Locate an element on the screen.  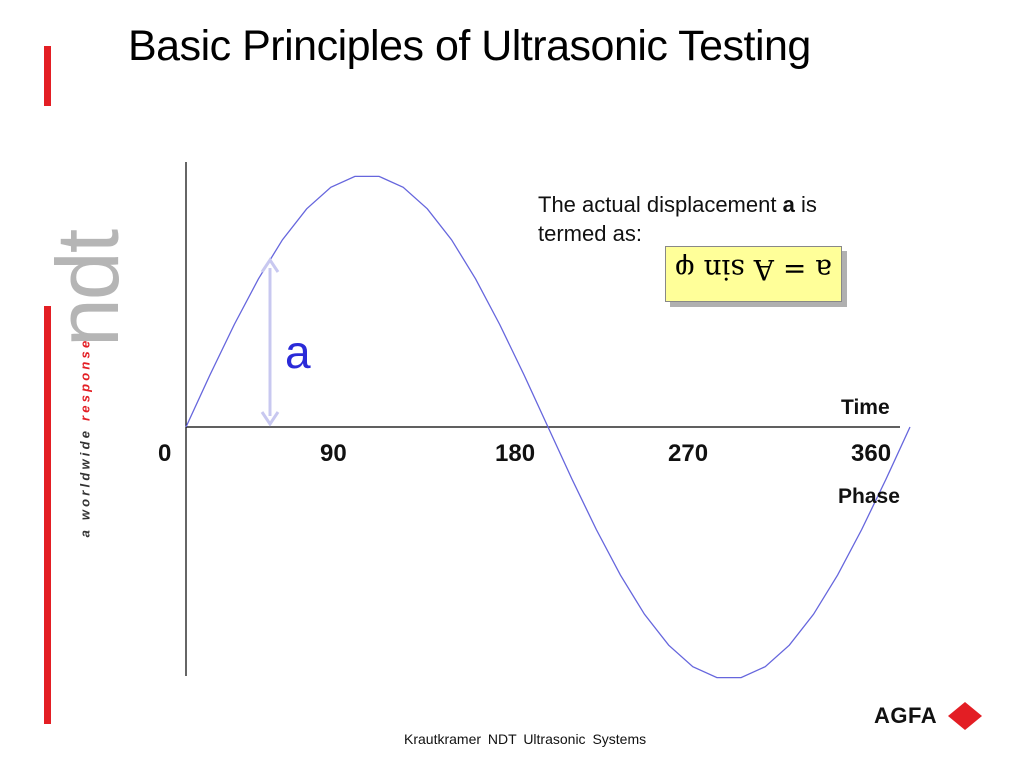
brand-red-line-bottom is located at coordinates (47, 515).